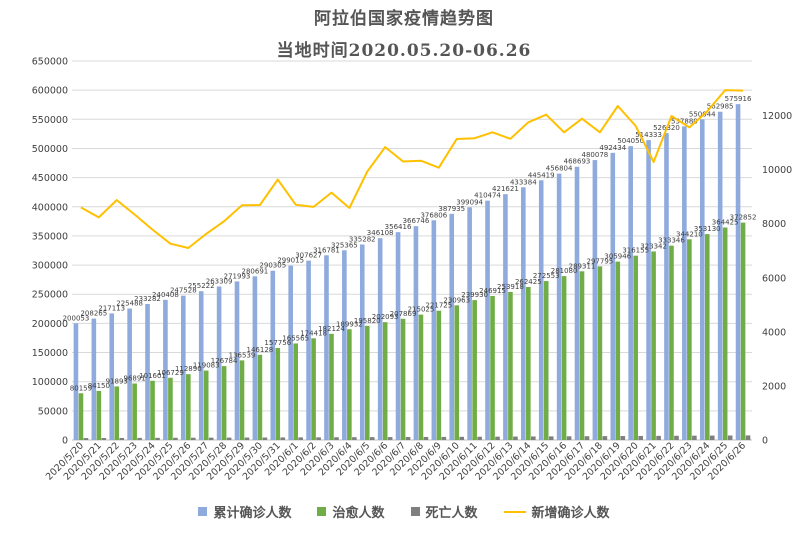 This screenshot has height=533, width=808. I want to click on data-label-recovered: 96891, so click(134, 379).